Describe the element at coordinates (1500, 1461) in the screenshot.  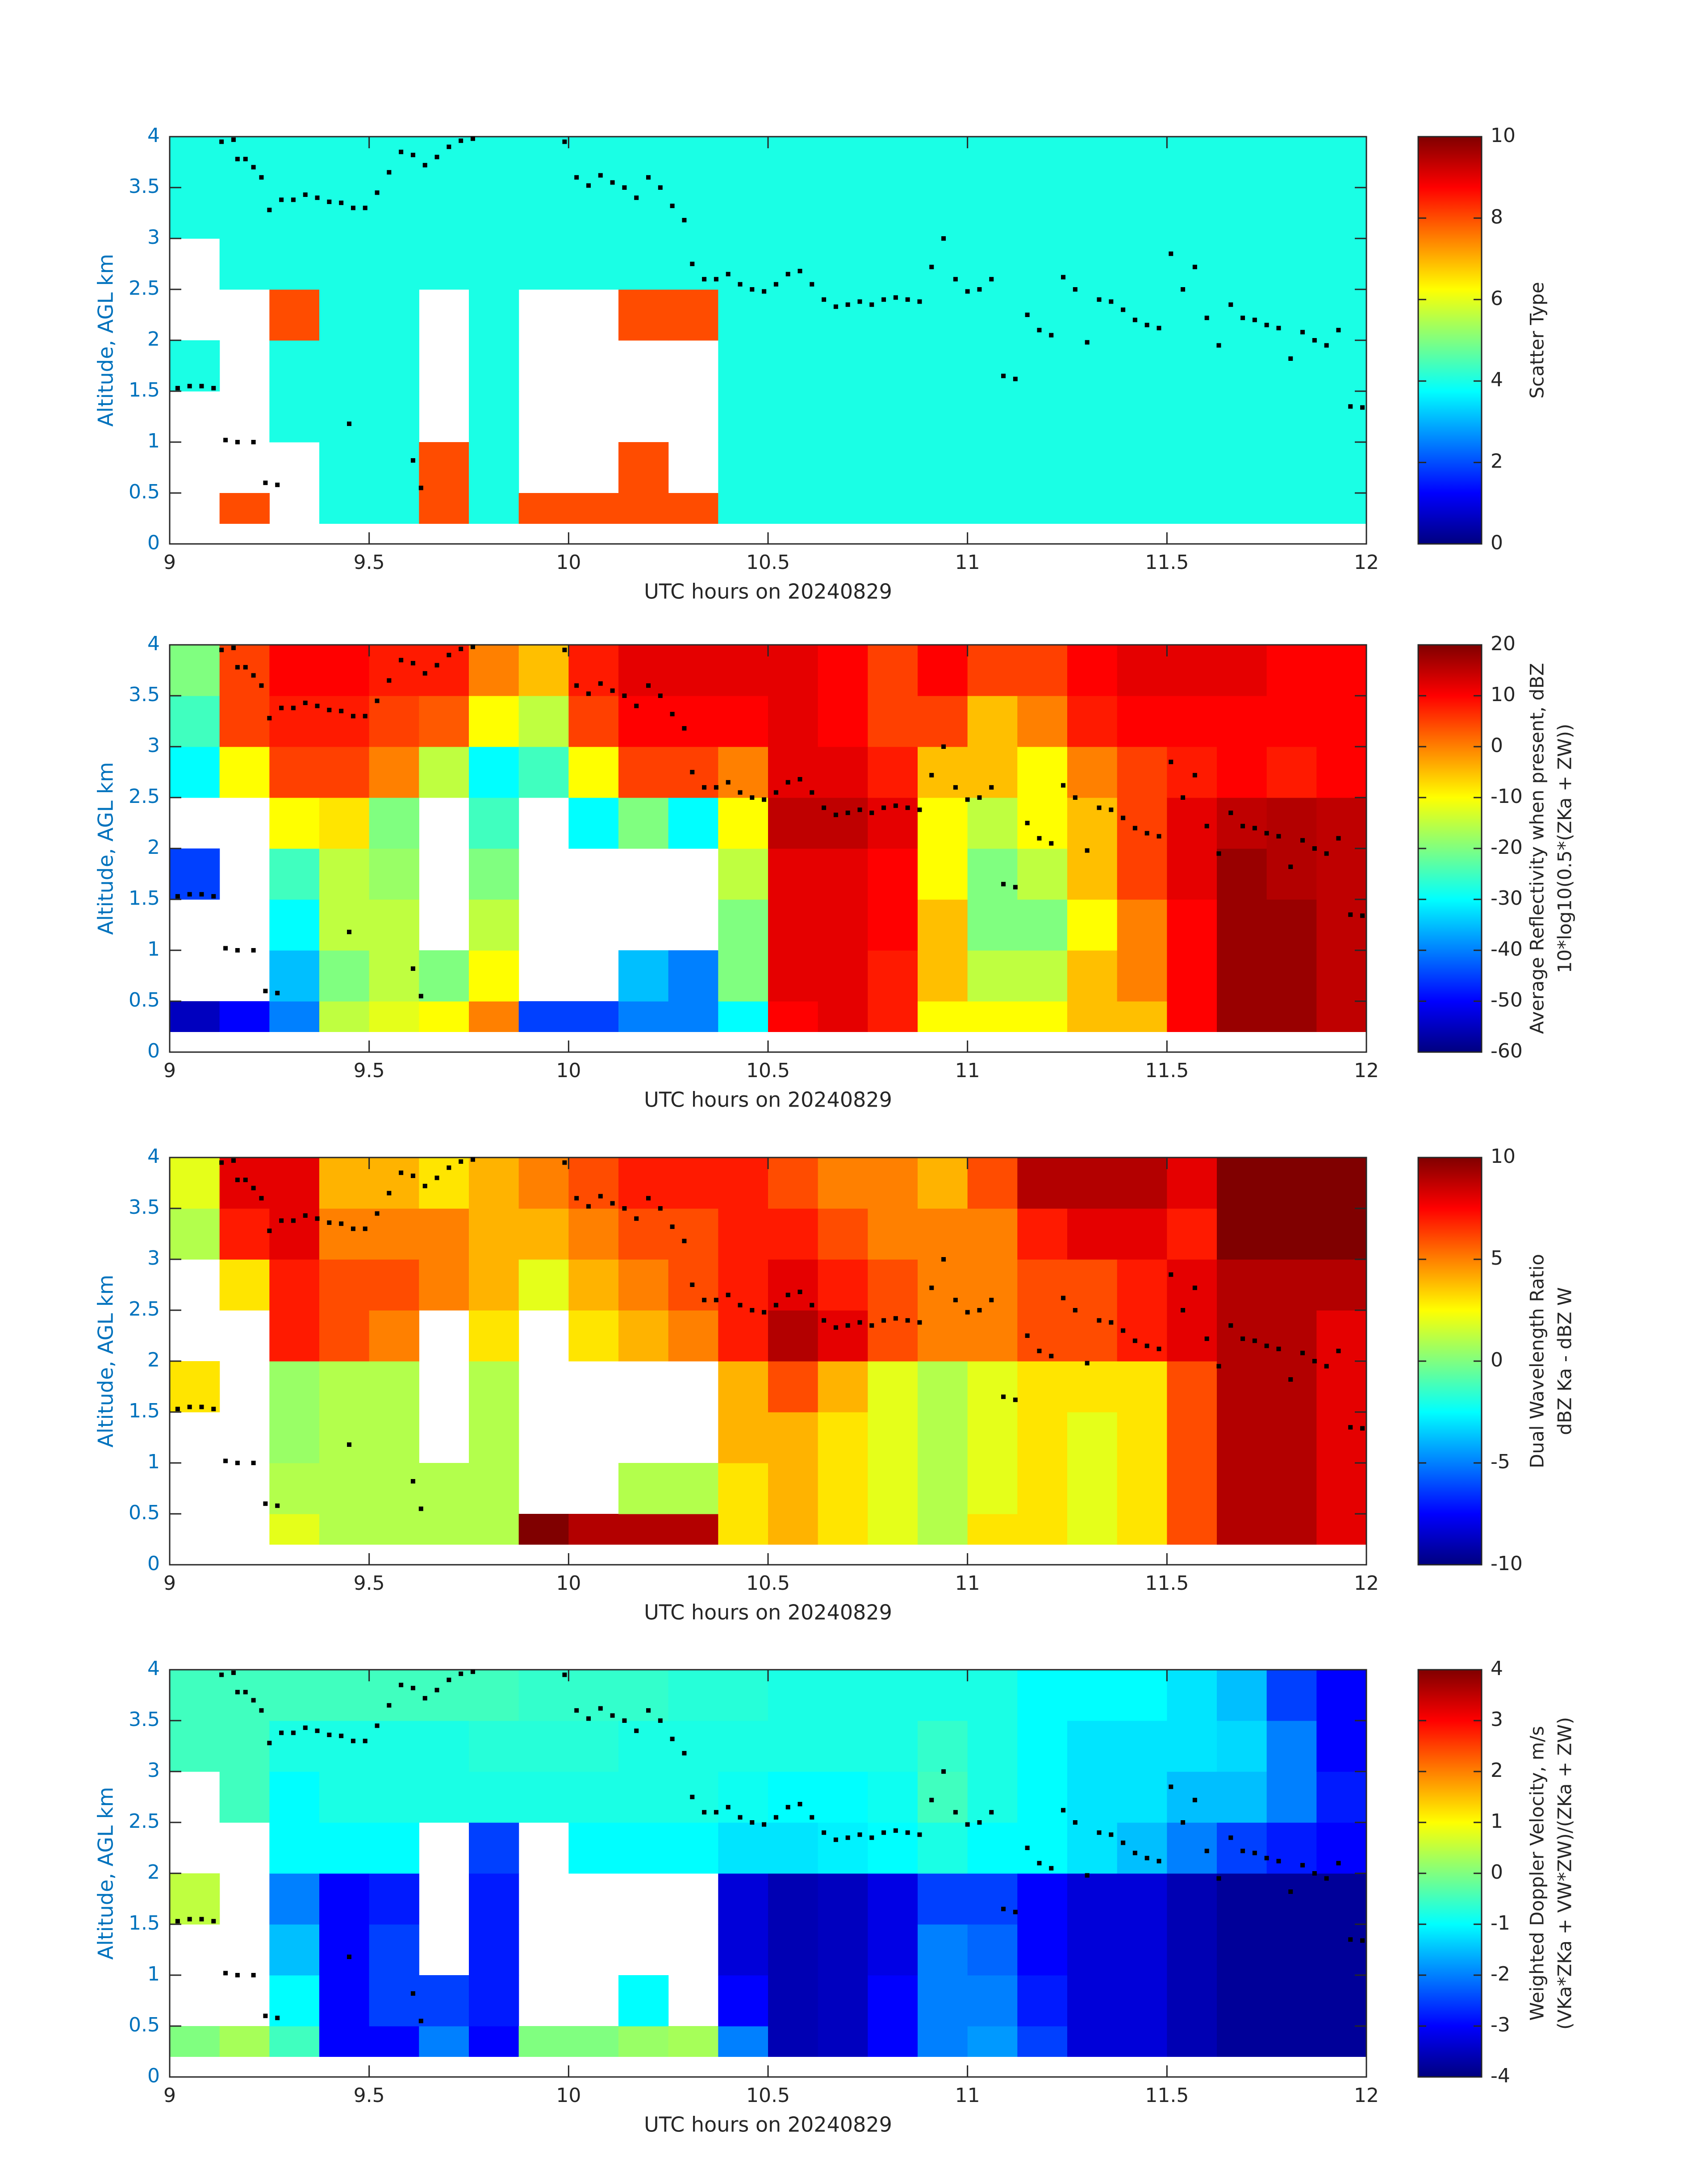
I see `colorbar-tick-label: -5` at that location.